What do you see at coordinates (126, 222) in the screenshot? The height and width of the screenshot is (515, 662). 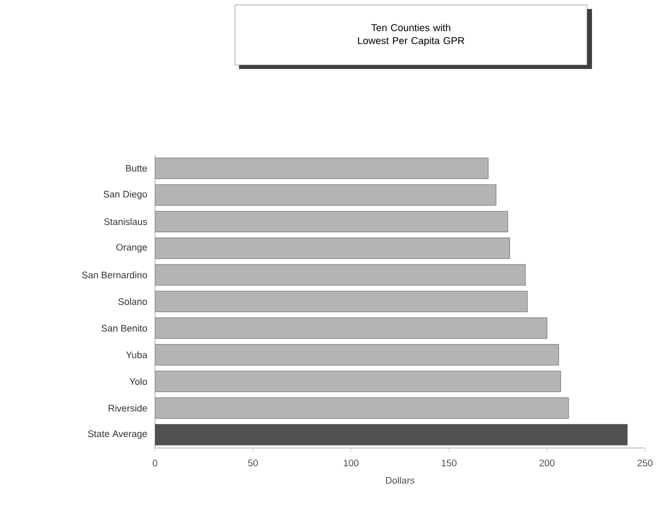 I see `y-tick-label: Stanislaus` at bounding box center [126, 222].